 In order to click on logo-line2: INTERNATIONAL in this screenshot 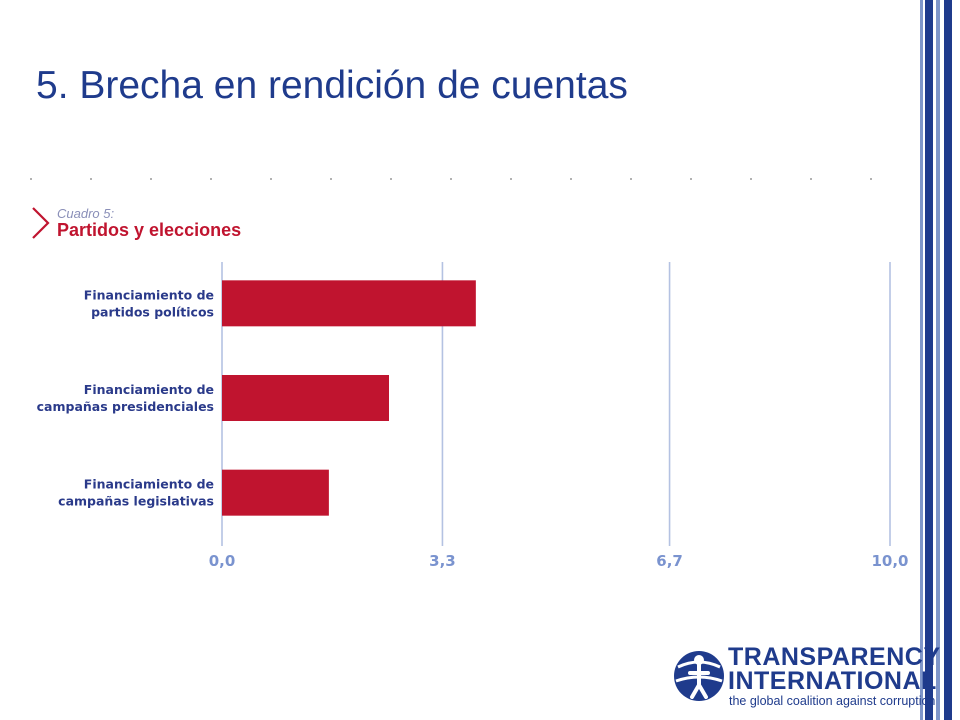, I will do `click(832, 681)`.